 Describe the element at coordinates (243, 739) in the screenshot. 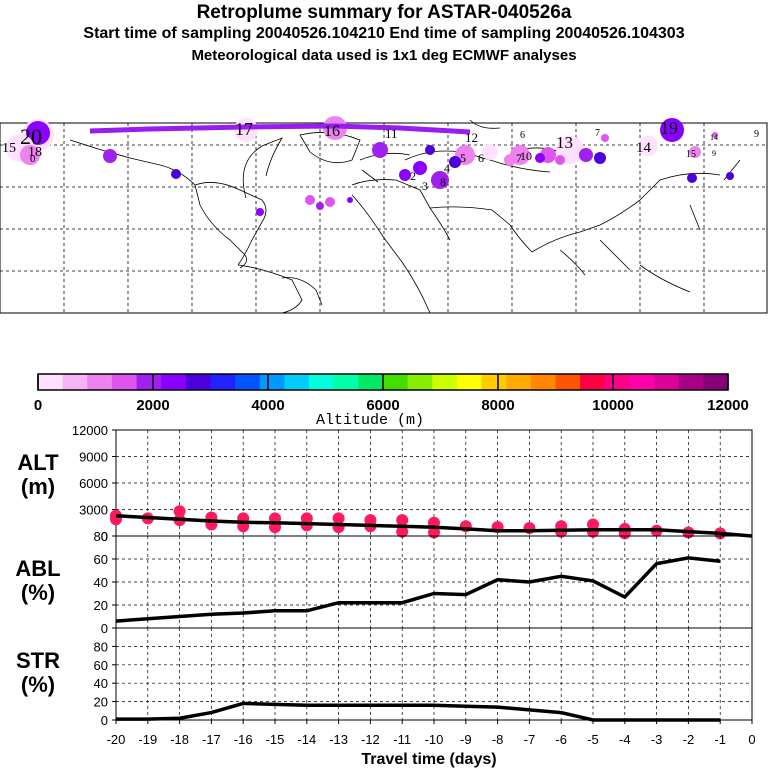

I see `x-tick-label: -16` at that location.